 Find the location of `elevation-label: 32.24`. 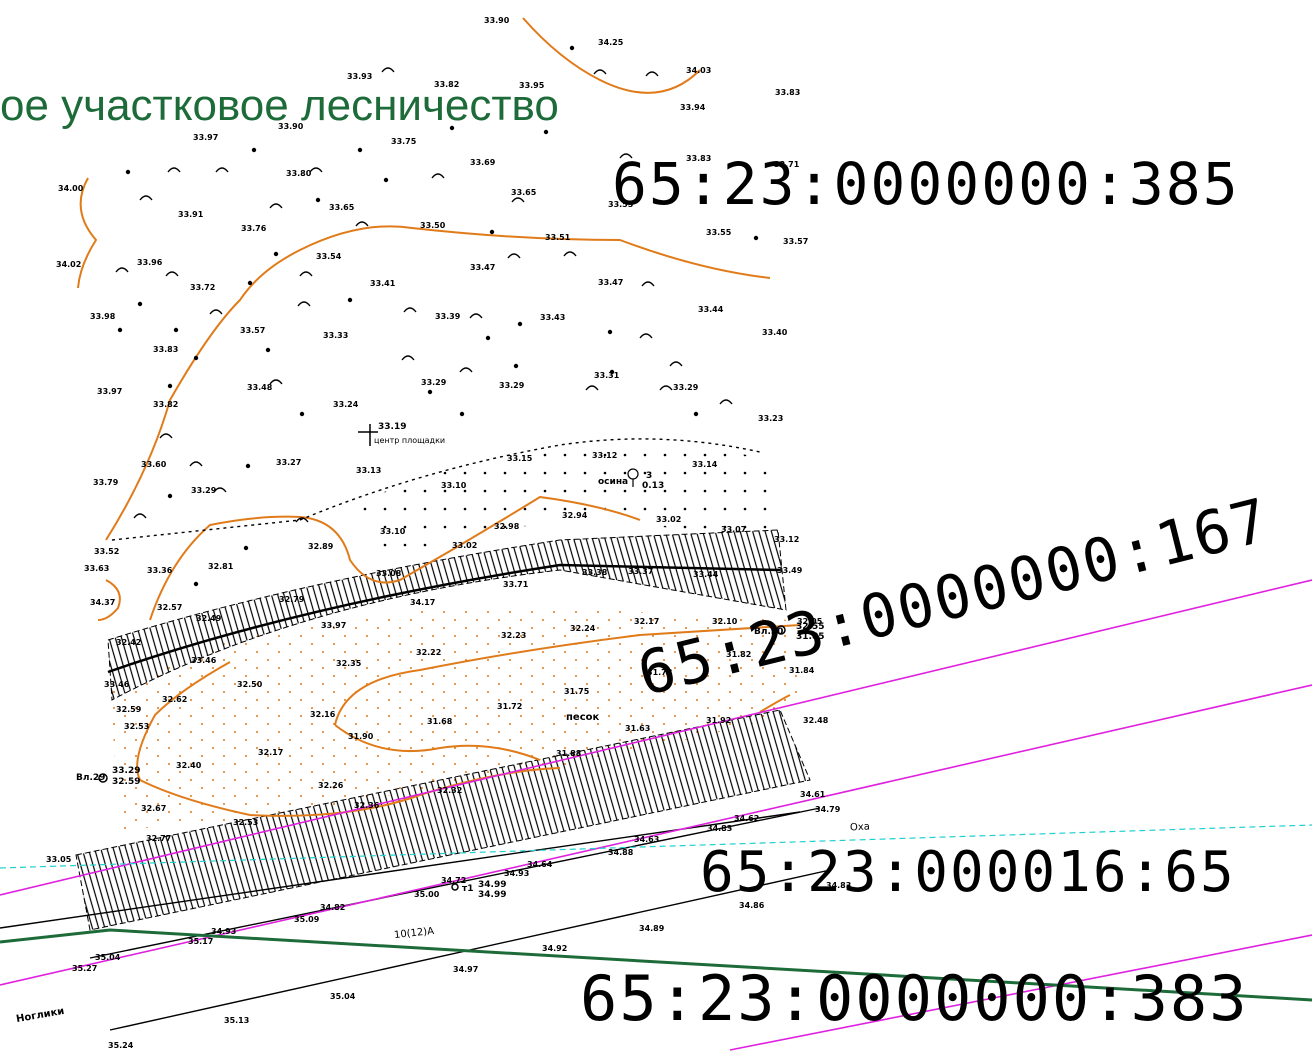

elevation-label: 32.24 is located at coordinates (583, 628).